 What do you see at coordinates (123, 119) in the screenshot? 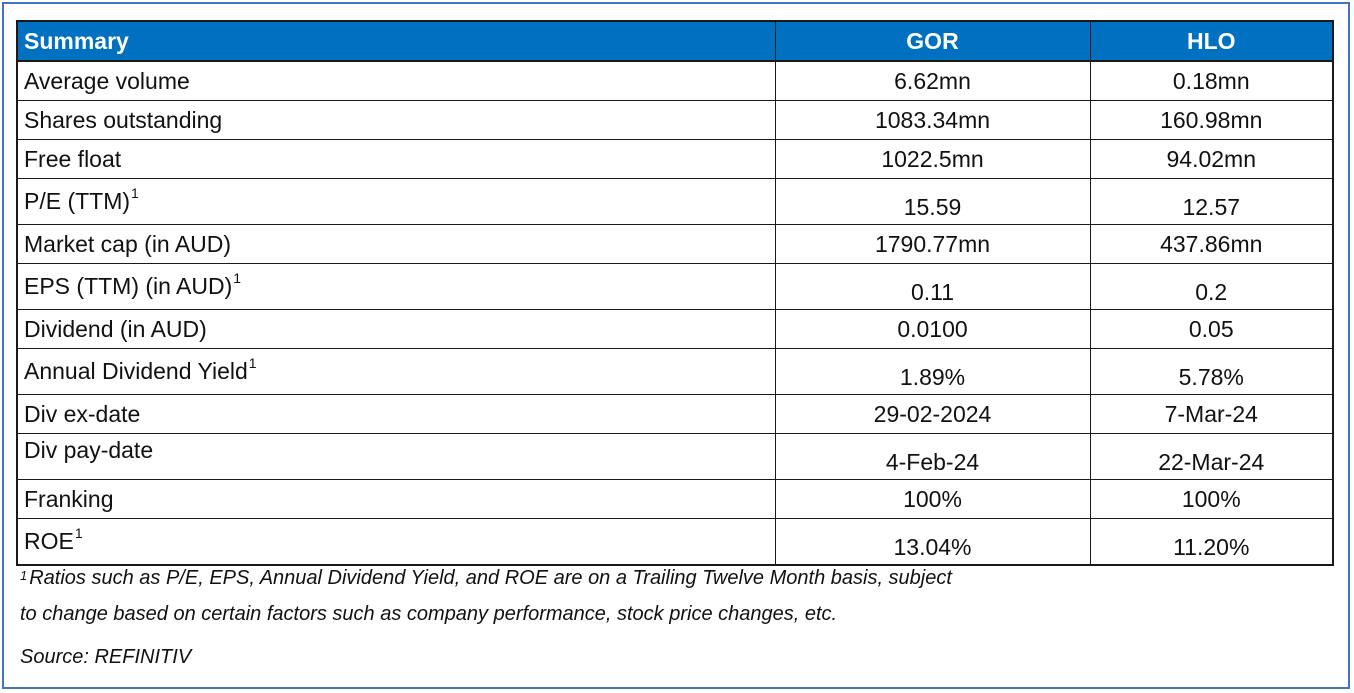
I see `row-label-text: Shares outstanding` at bounding box center [123, 119].